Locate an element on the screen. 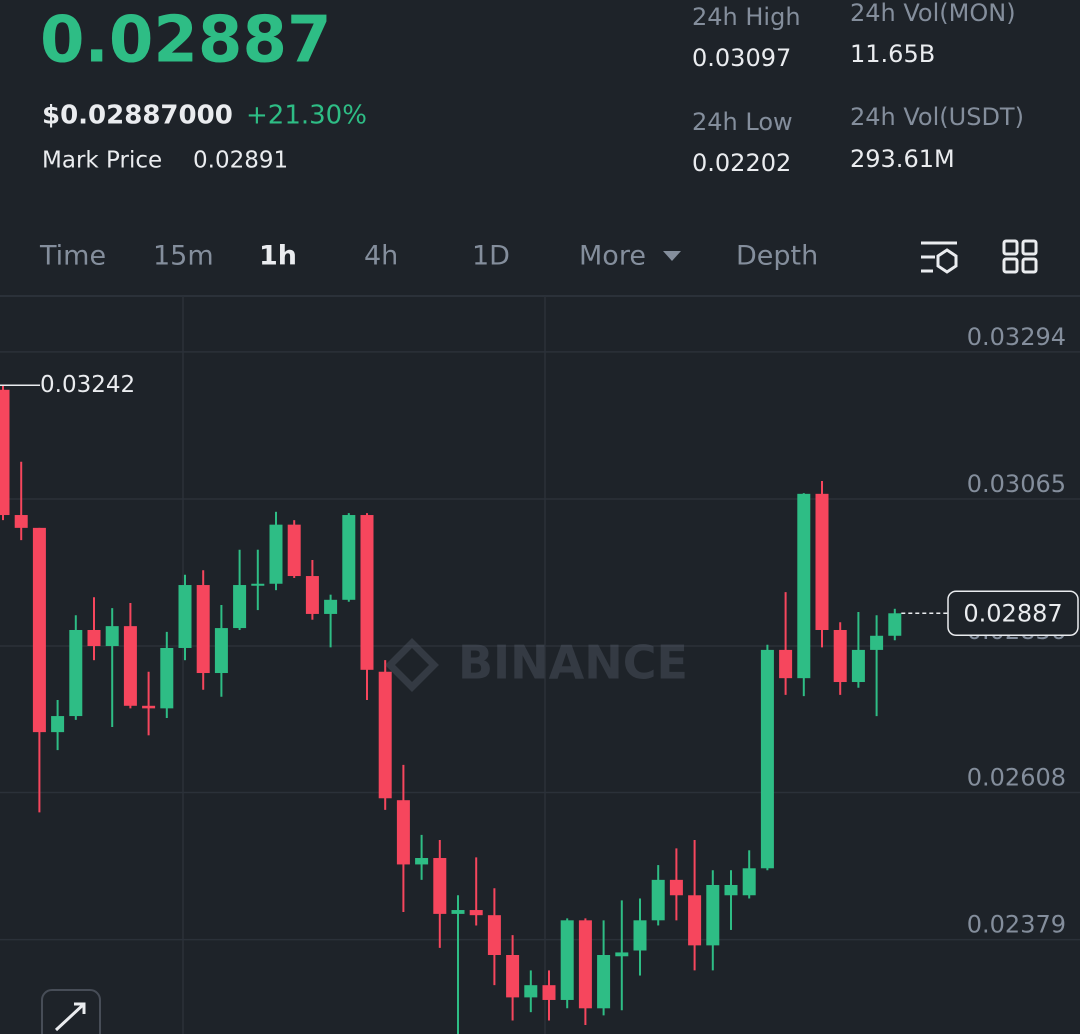  tab: 15m is located at coordinates (183, 256).